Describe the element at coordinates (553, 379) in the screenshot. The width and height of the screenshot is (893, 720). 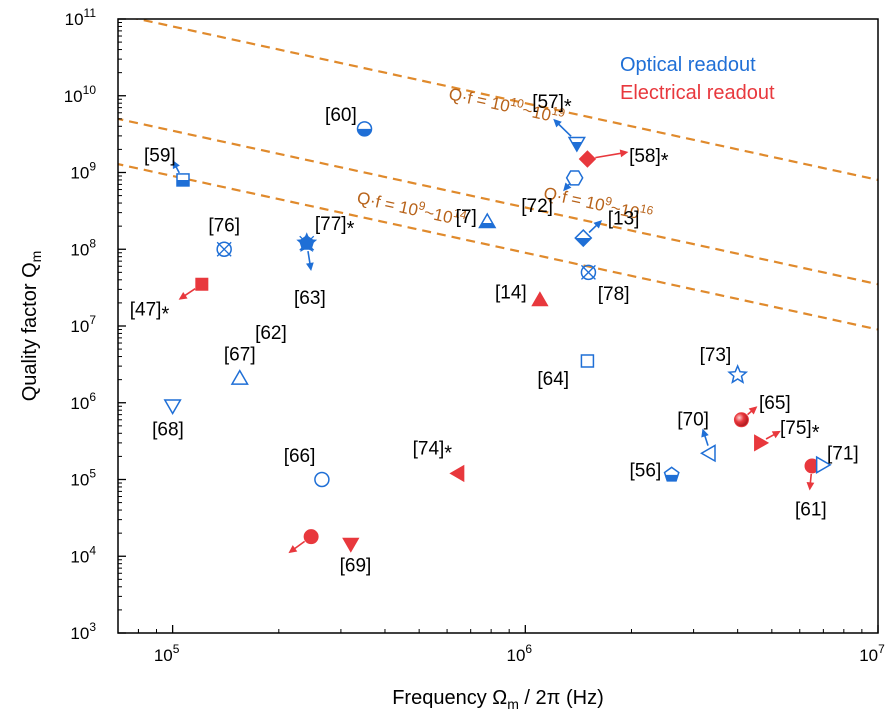
I see `ref-label: [64]` at that location.